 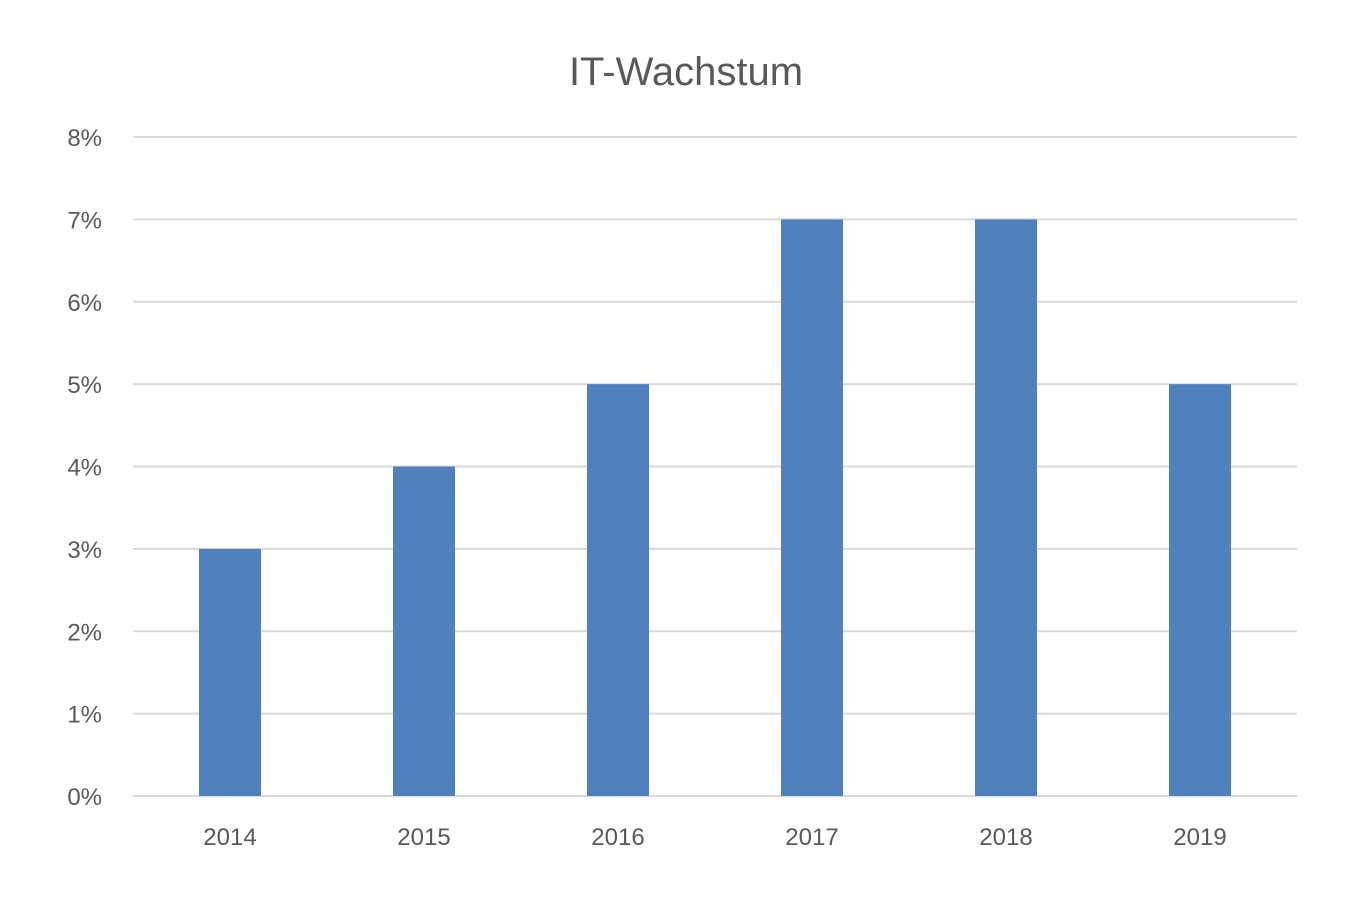 What do you see at coordinates (84, 797) in the screenshot?
I see `y-tick-label: 0%` at bounding box center [84, 797].